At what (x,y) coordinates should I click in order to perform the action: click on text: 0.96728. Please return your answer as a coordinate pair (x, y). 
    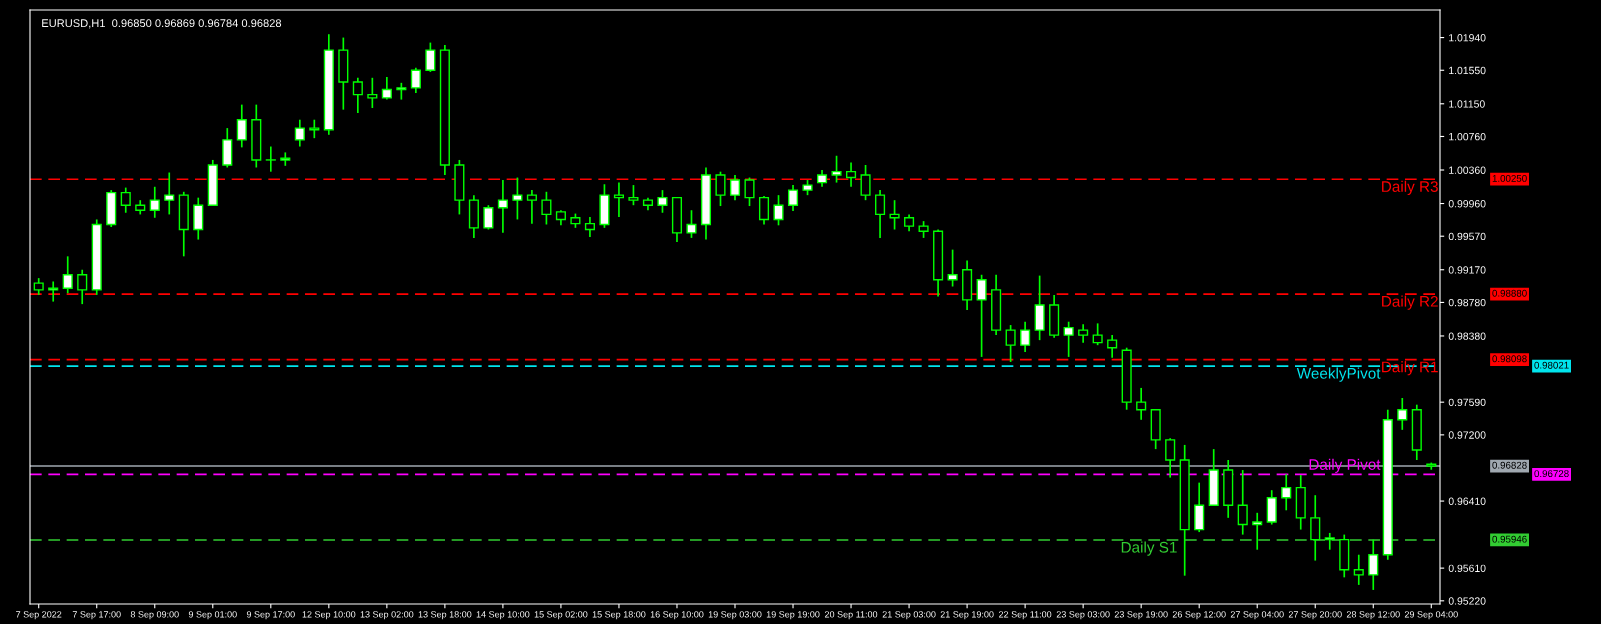
    Looking at the image, I should click on (1551, 474).